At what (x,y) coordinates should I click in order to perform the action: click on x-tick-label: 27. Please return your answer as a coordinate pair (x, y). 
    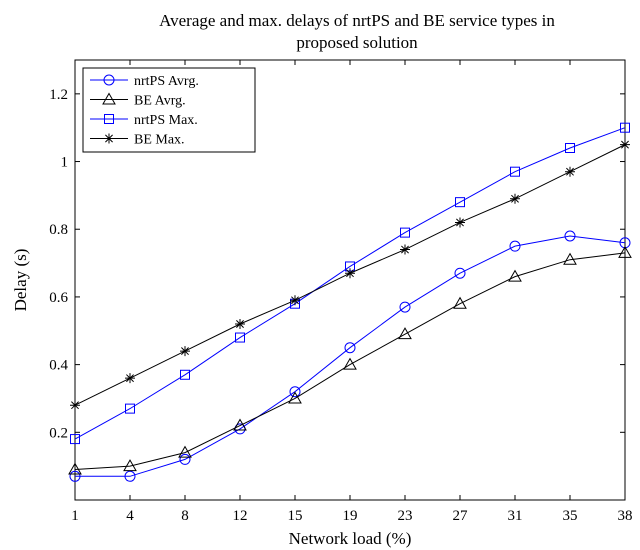
    Looking at the image, I should click on (461, 516).